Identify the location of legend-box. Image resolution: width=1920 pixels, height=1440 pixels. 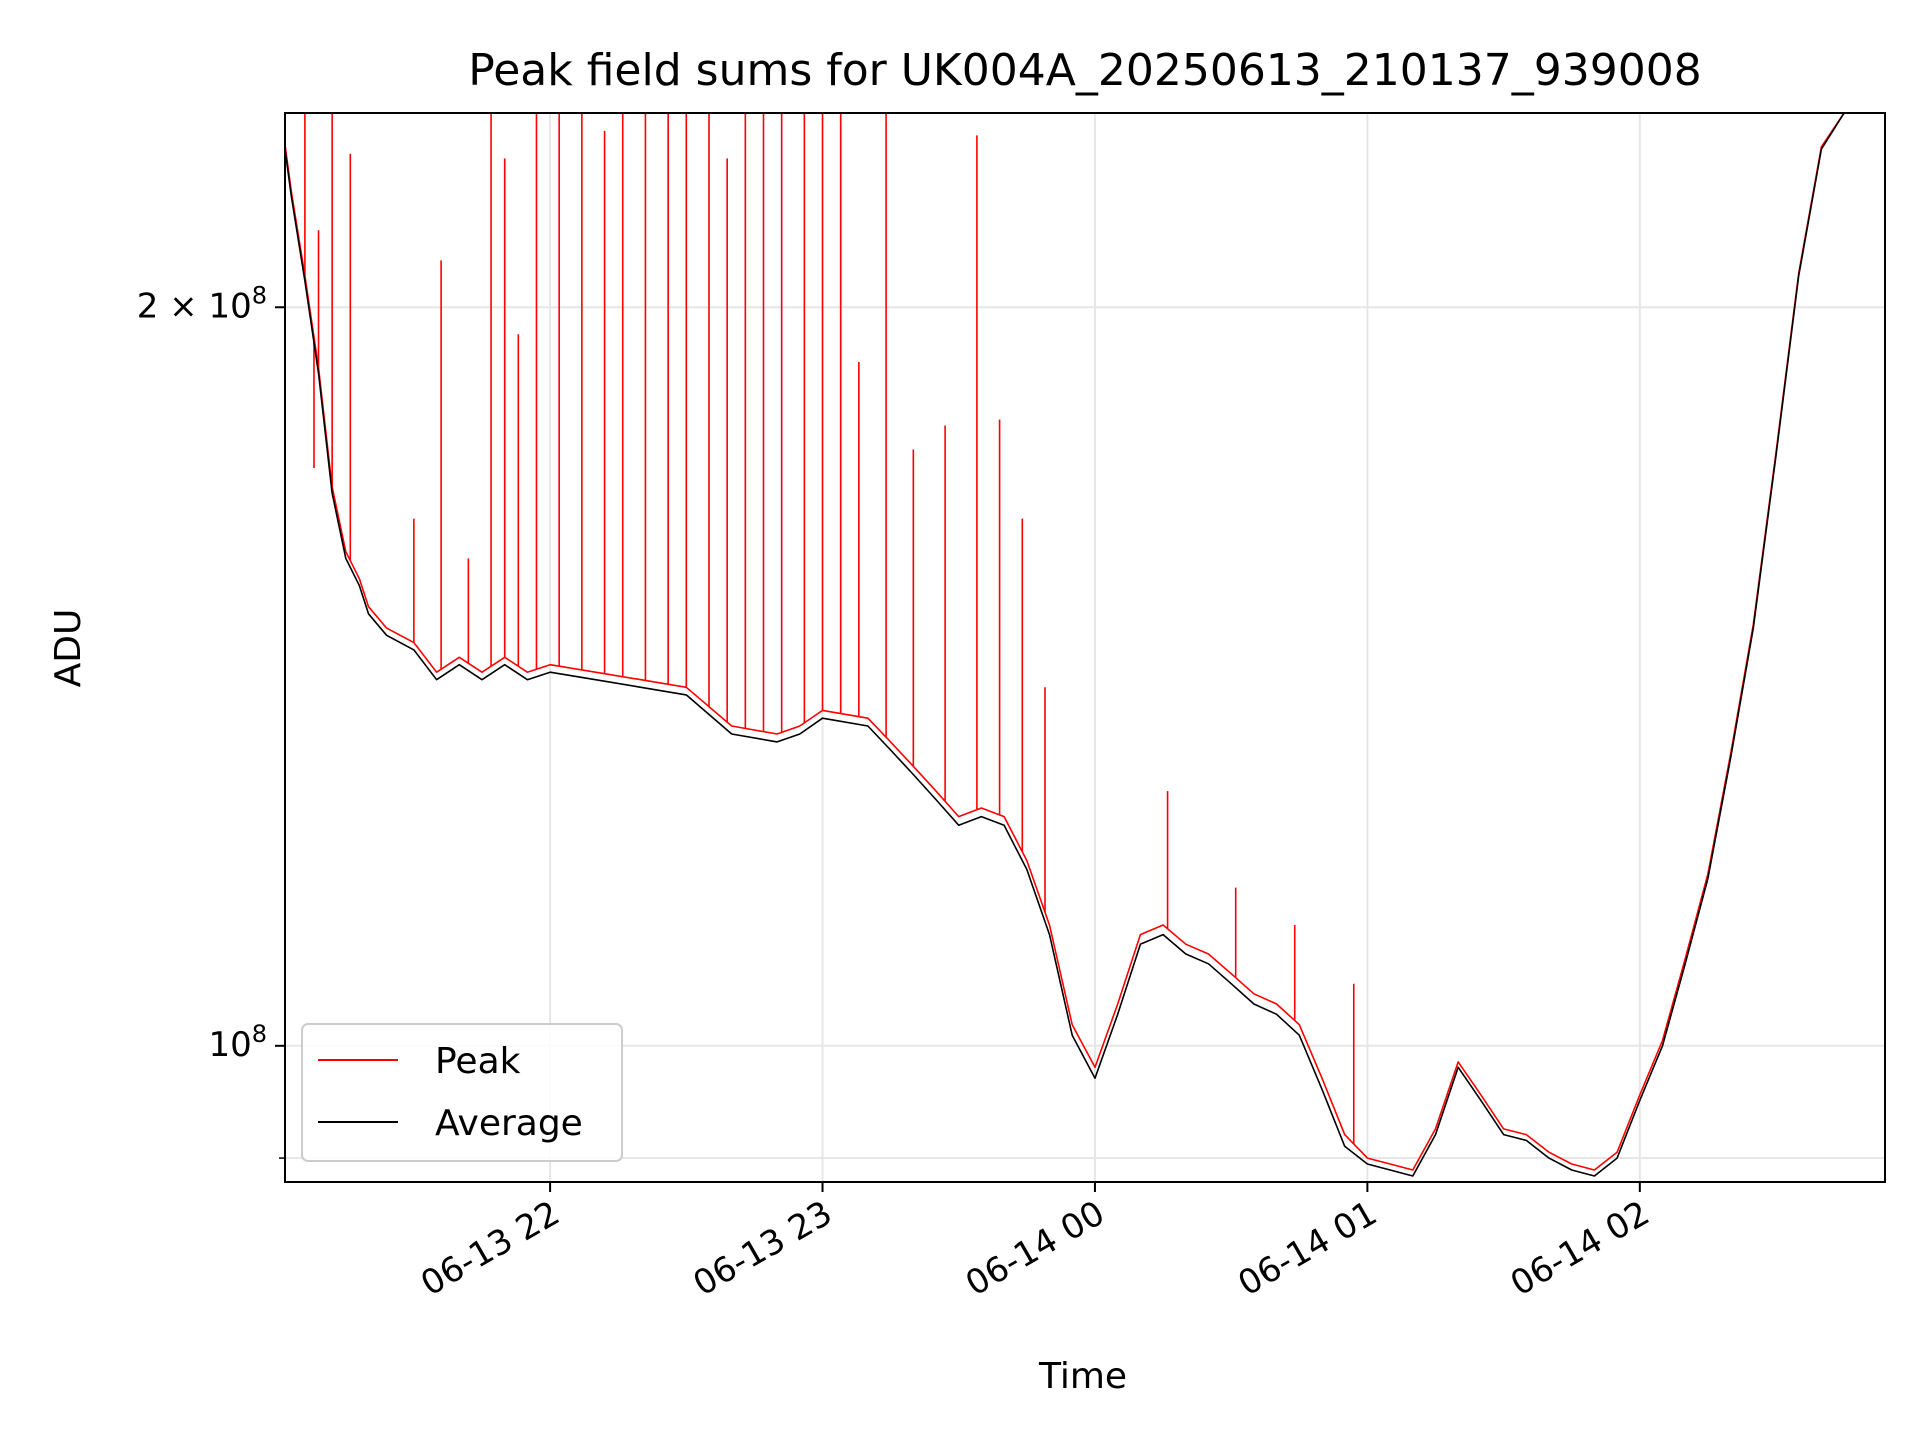
(462, 1092).